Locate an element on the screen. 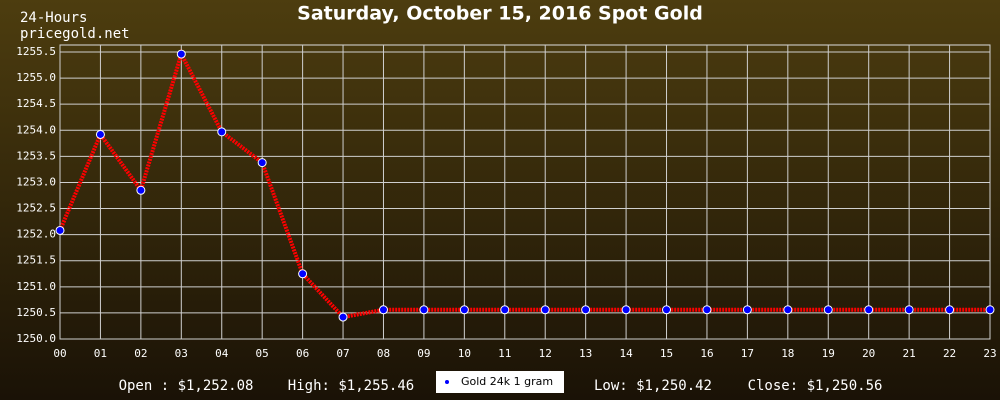  x-tick-label: 17 is located at coordinates (747, 353).